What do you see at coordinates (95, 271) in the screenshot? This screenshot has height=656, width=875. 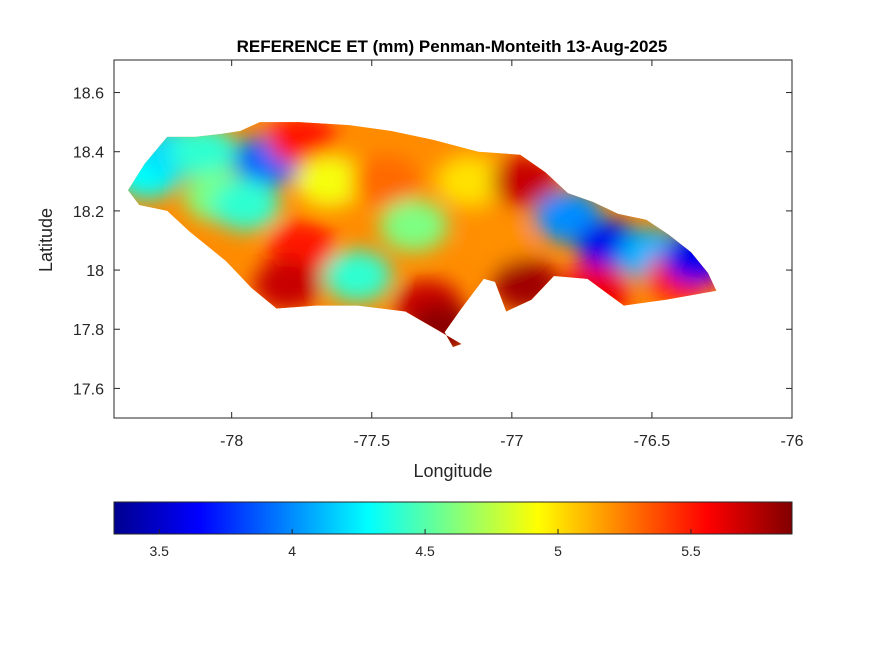 I see `y-tick-label: 18` at bounding box center [95, 271].